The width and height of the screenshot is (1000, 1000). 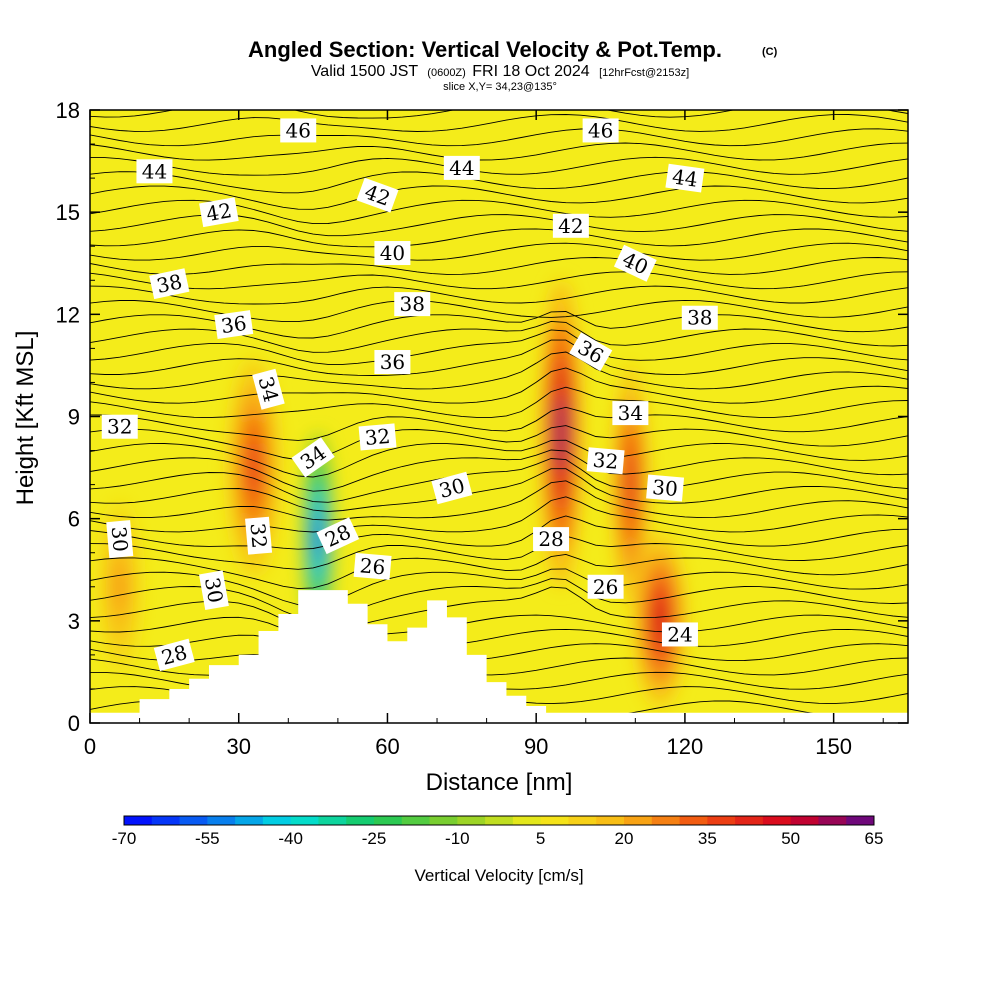 I want to click on x-tick-label: 30, so click(x=238, y=746).